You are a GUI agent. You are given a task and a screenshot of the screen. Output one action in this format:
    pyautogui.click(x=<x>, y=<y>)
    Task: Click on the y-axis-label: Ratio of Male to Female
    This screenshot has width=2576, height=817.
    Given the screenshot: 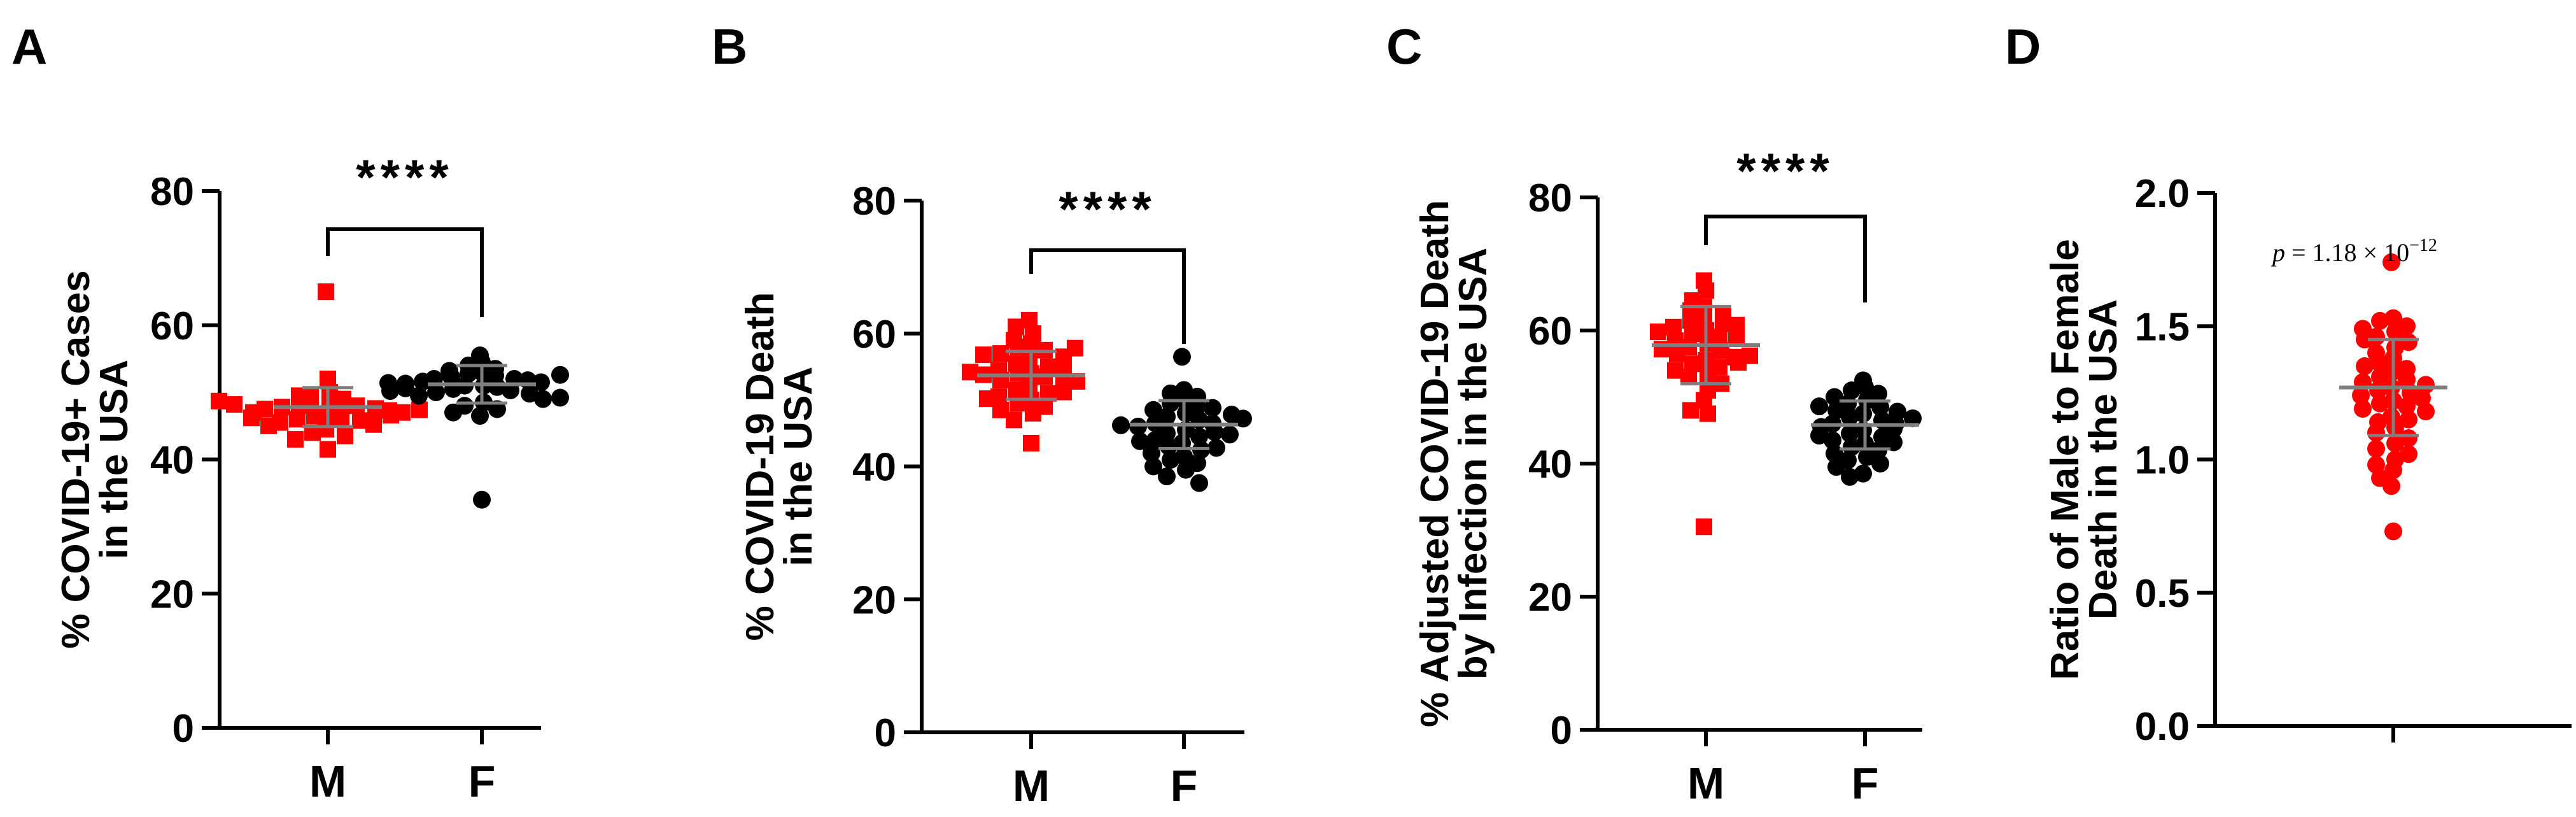 What is the action you would take?
    pyautogui.click(x=2065, y=459)
    